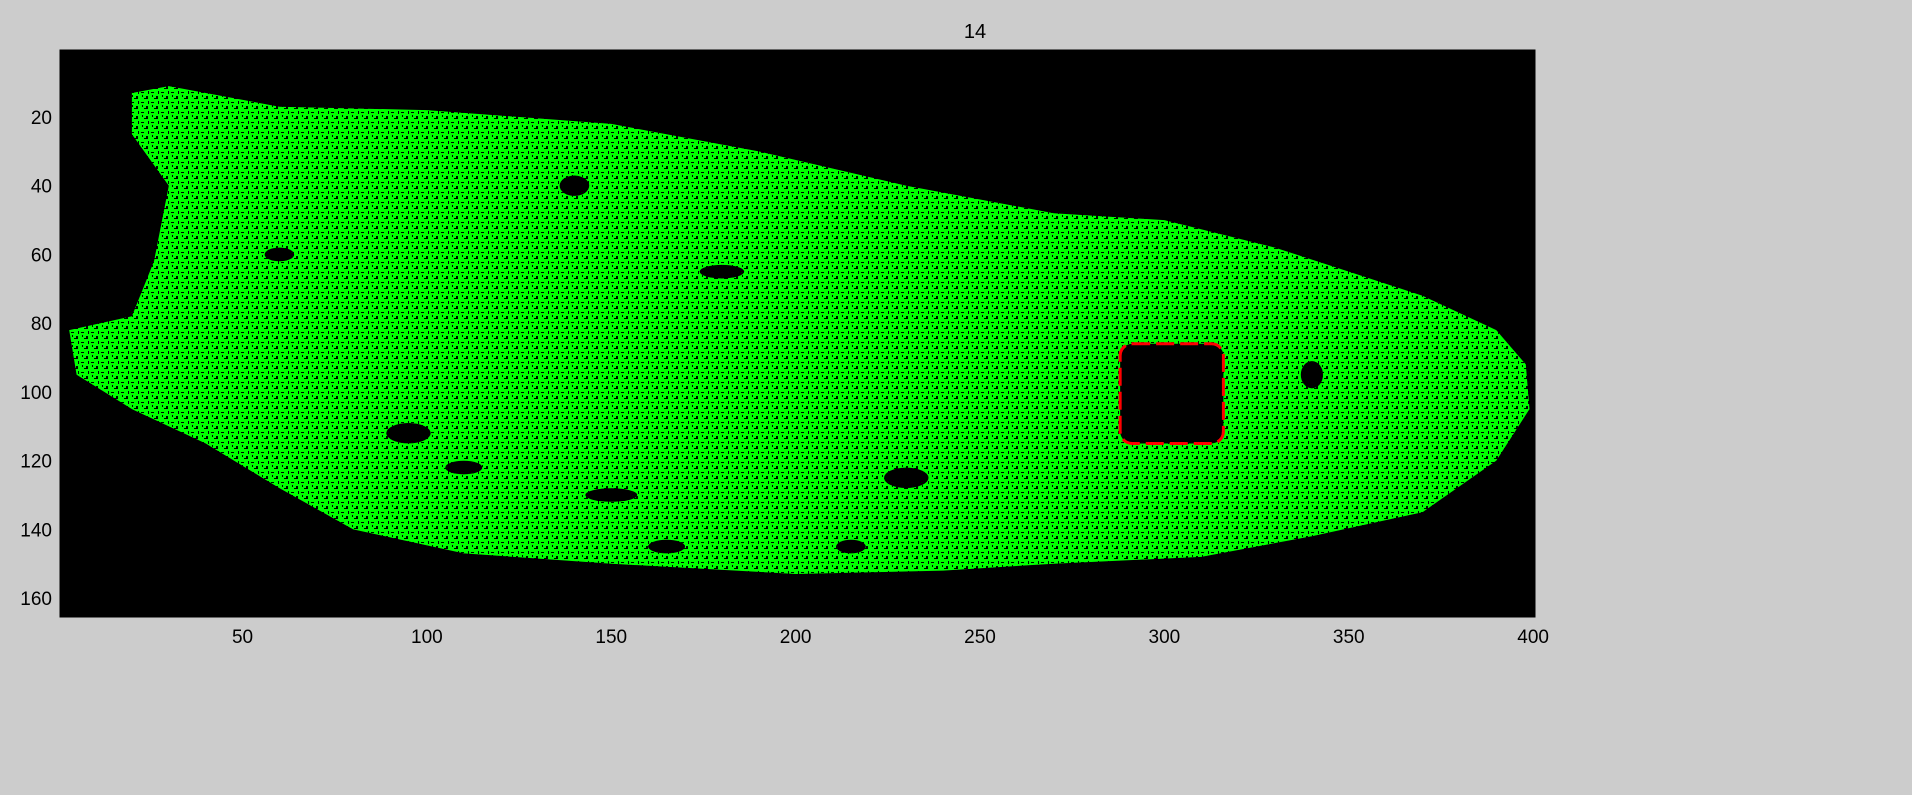  Describe the element at coordinates (796, 637) in the screenshot. I see `x-tick-label: 200` at that location.